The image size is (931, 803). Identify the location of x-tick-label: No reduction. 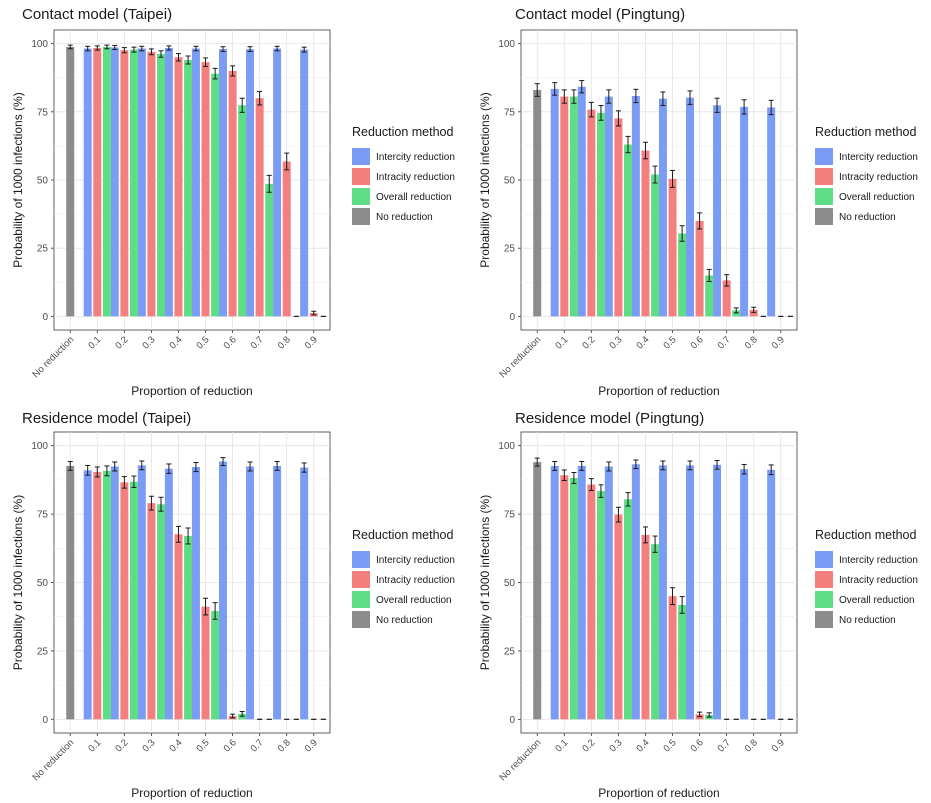
(520, 357).